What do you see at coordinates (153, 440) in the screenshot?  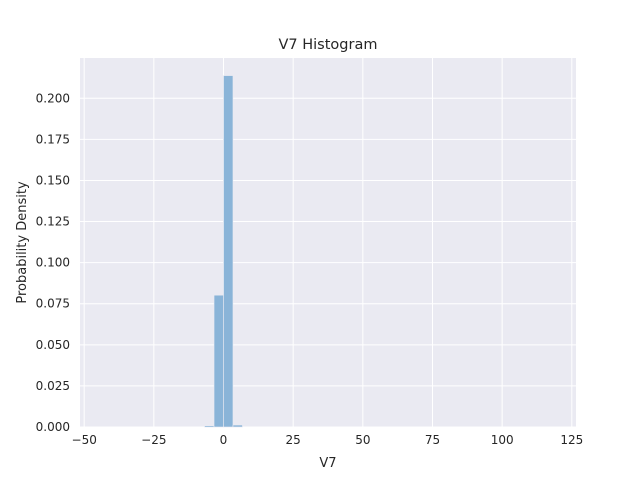 I see `x-tick-label: −25` at bounding box center [153, 440].